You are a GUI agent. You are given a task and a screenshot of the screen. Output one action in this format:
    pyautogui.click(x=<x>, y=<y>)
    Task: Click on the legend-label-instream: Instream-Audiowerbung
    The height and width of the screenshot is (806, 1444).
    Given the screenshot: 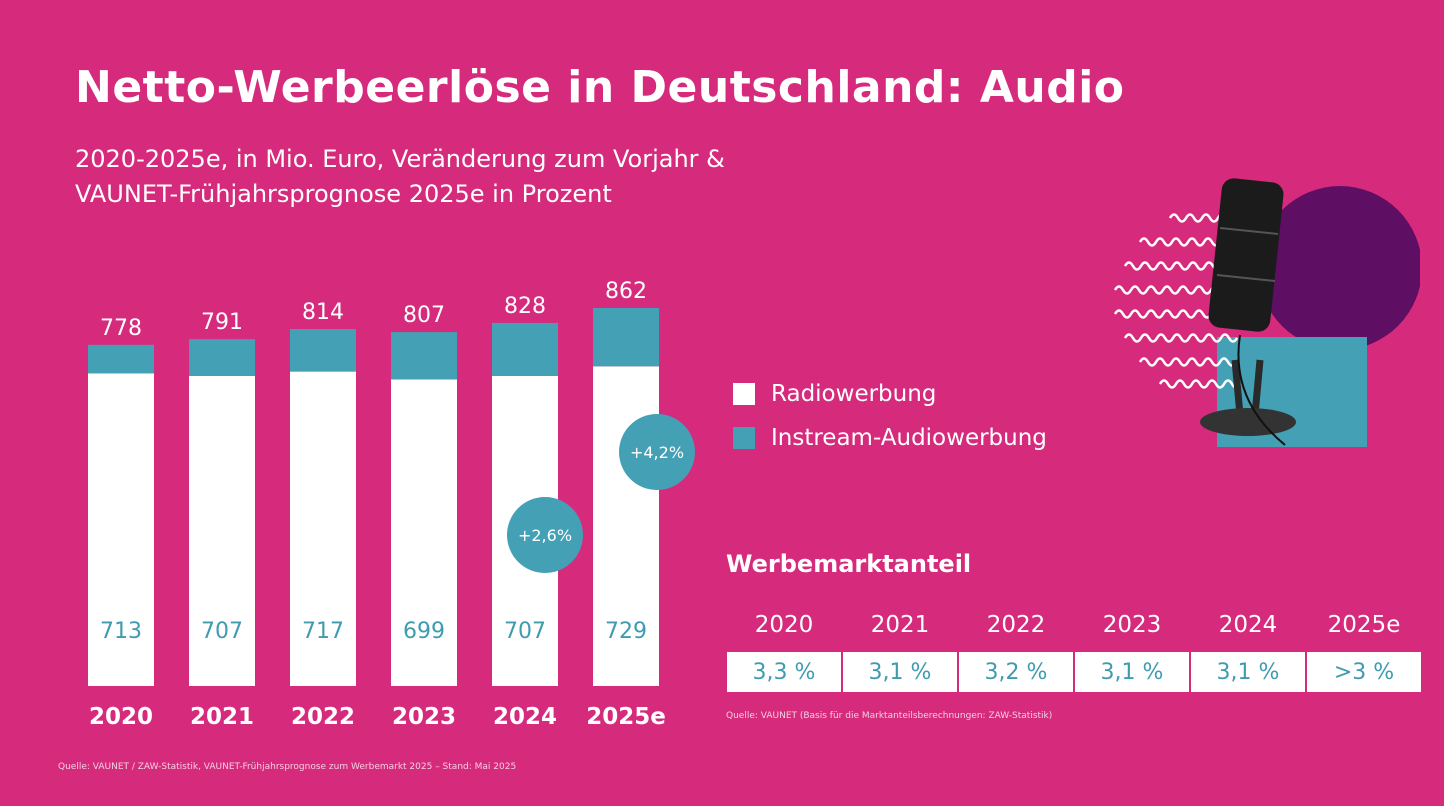 What is the action you would take?
    pyautogui.click(x=909, y=438)
    